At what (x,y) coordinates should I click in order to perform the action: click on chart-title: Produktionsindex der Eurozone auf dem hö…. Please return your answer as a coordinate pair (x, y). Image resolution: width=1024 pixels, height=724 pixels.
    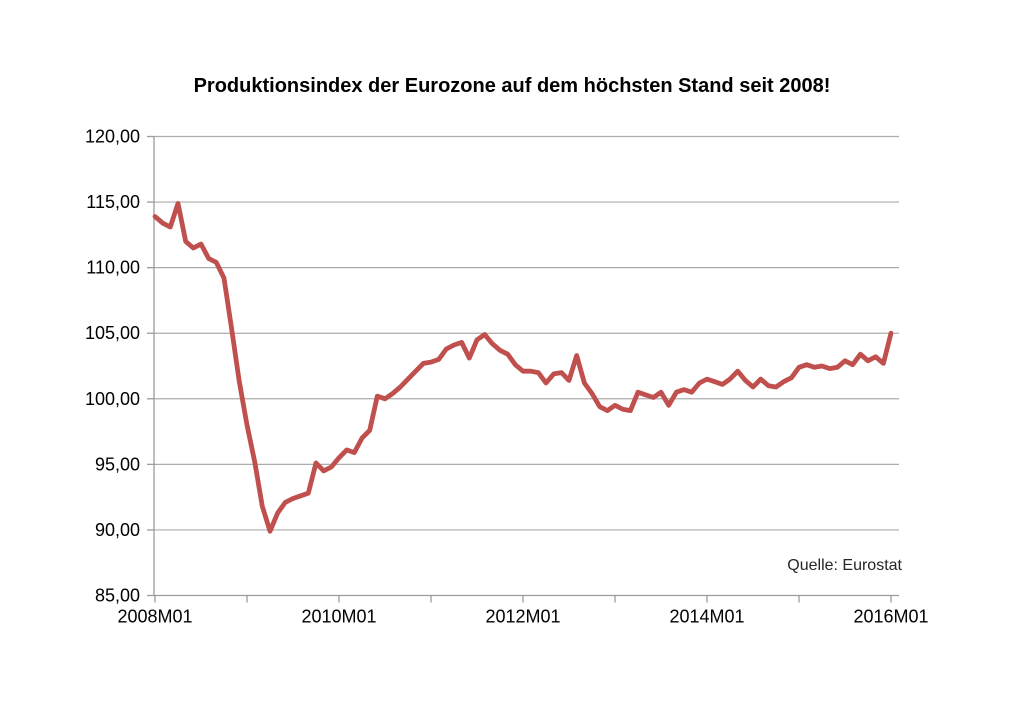
    Looking at the image, I should click on (512, 86).